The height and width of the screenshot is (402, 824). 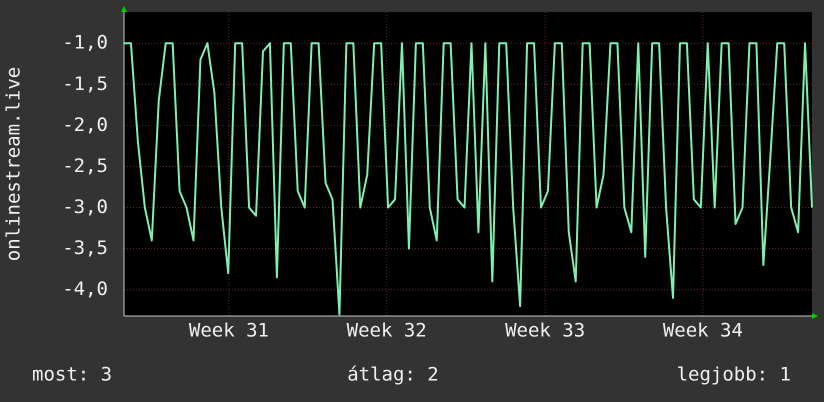 What do you see at coordinates (85, 43) in the screenshot?
I see `y-tick-label: -1,0` at bounding box center [85, 43].